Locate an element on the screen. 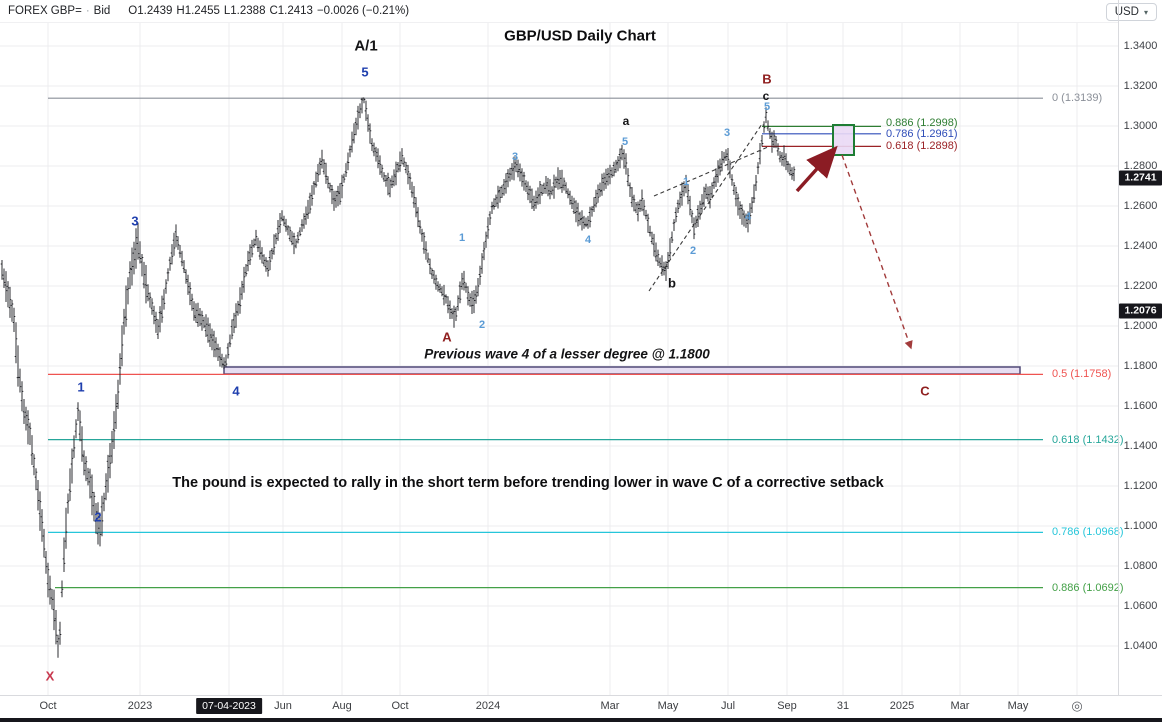 This screenshot has width=1162, height=722. time-tick-Jul: Jul is located at coordinates (728, 706).